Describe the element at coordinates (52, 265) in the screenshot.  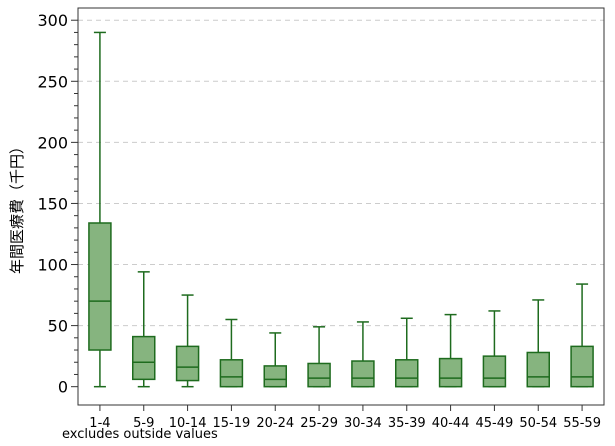
I see `y-tick-label: 100` at that location.